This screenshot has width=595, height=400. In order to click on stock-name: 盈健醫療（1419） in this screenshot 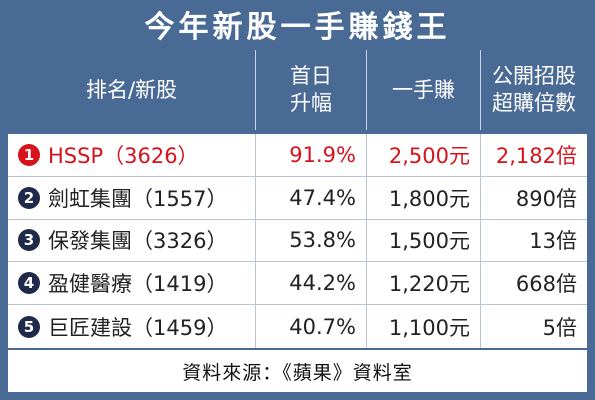, I will do `click(138, 284)`.